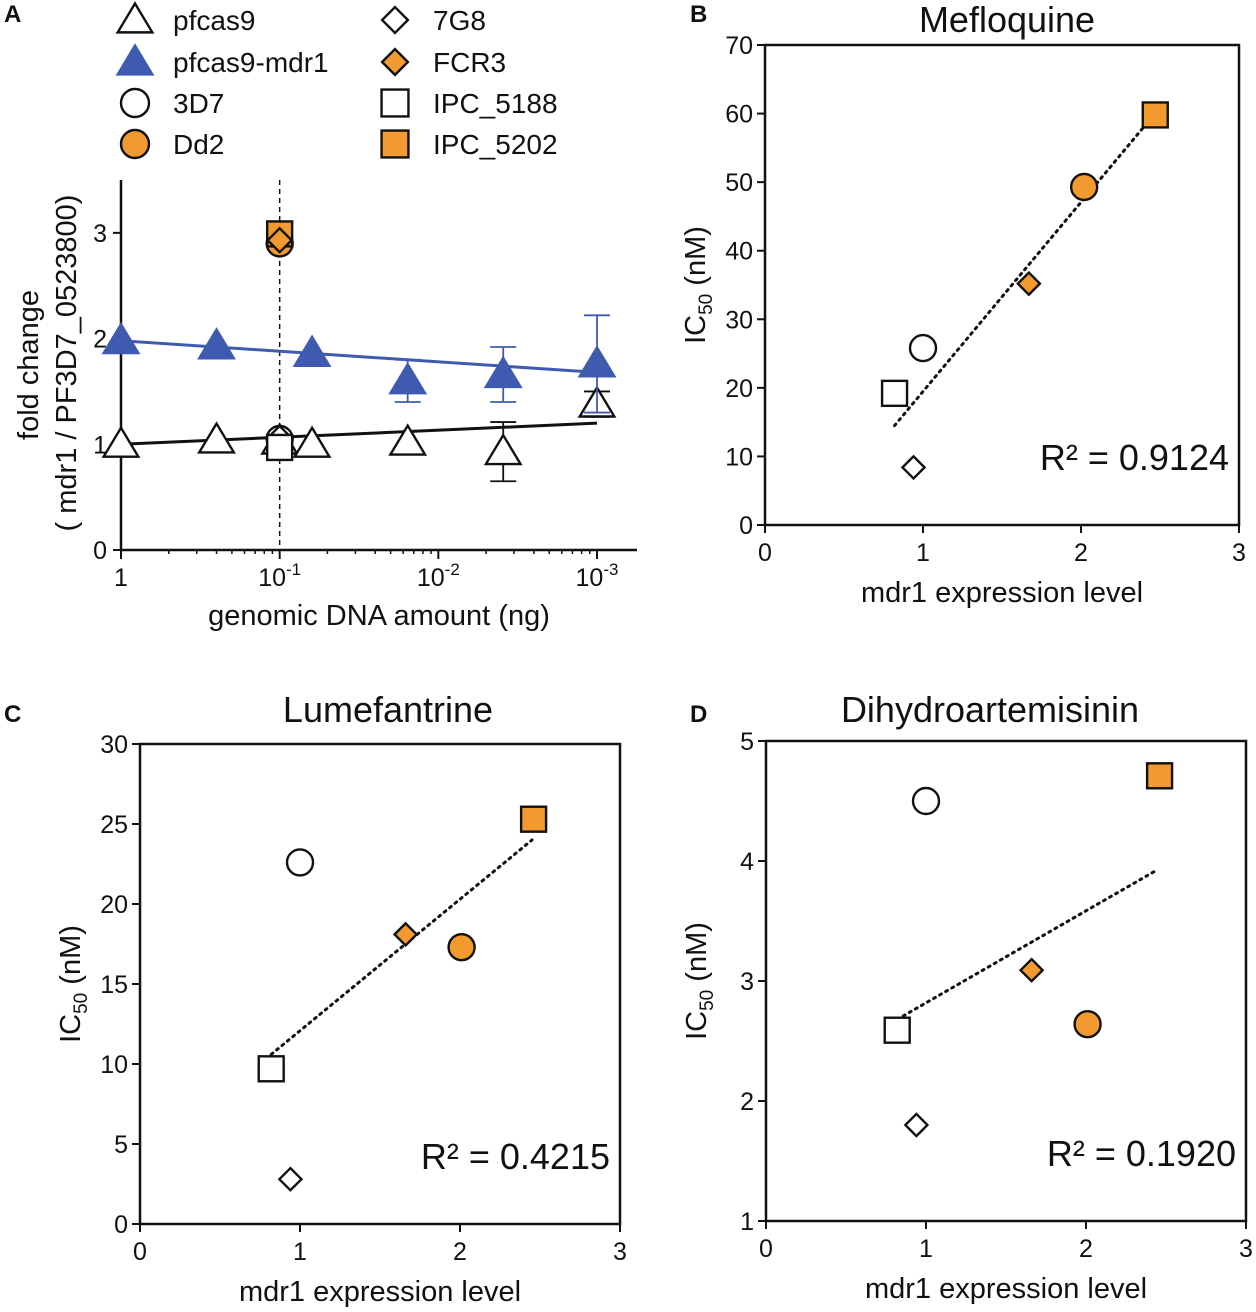 This screenshot has height=1312, width=1256. Describe the element at coordinates (495, 144) in the screenshot. I see `legend-label: IPC_5202` at that location.